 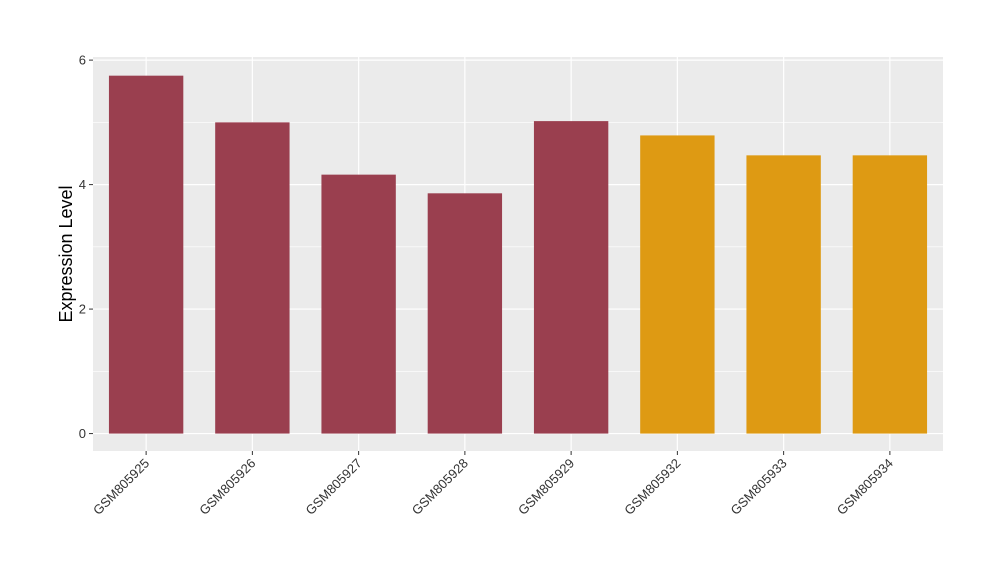 I want to click on y-axis-title: Expression Level, so click(x=66, y=253).